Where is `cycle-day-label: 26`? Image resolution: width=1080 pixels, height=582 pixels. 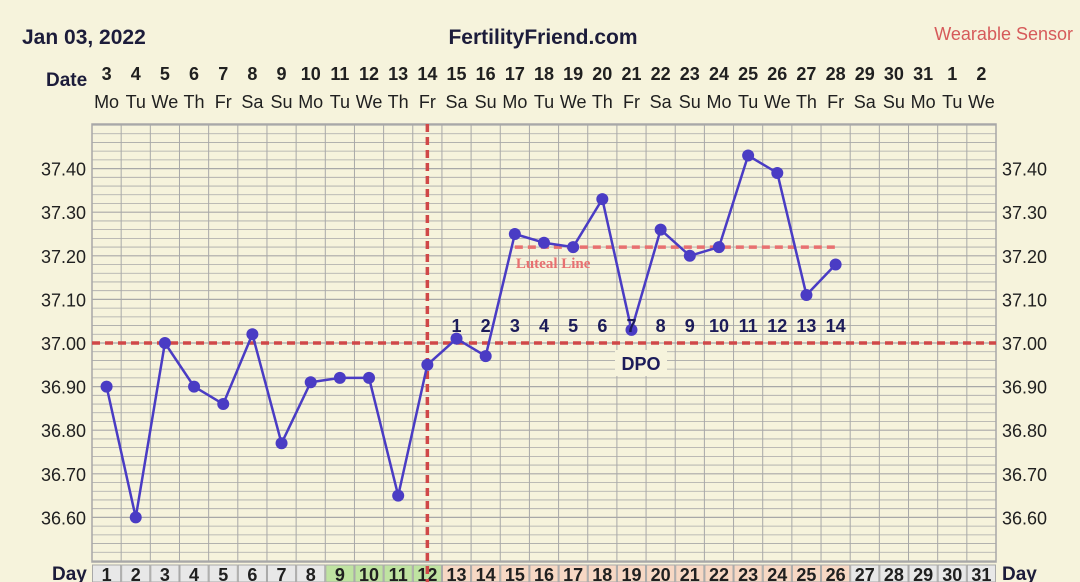 cycle-day-label: 26 is located at coordinates (836, 573).